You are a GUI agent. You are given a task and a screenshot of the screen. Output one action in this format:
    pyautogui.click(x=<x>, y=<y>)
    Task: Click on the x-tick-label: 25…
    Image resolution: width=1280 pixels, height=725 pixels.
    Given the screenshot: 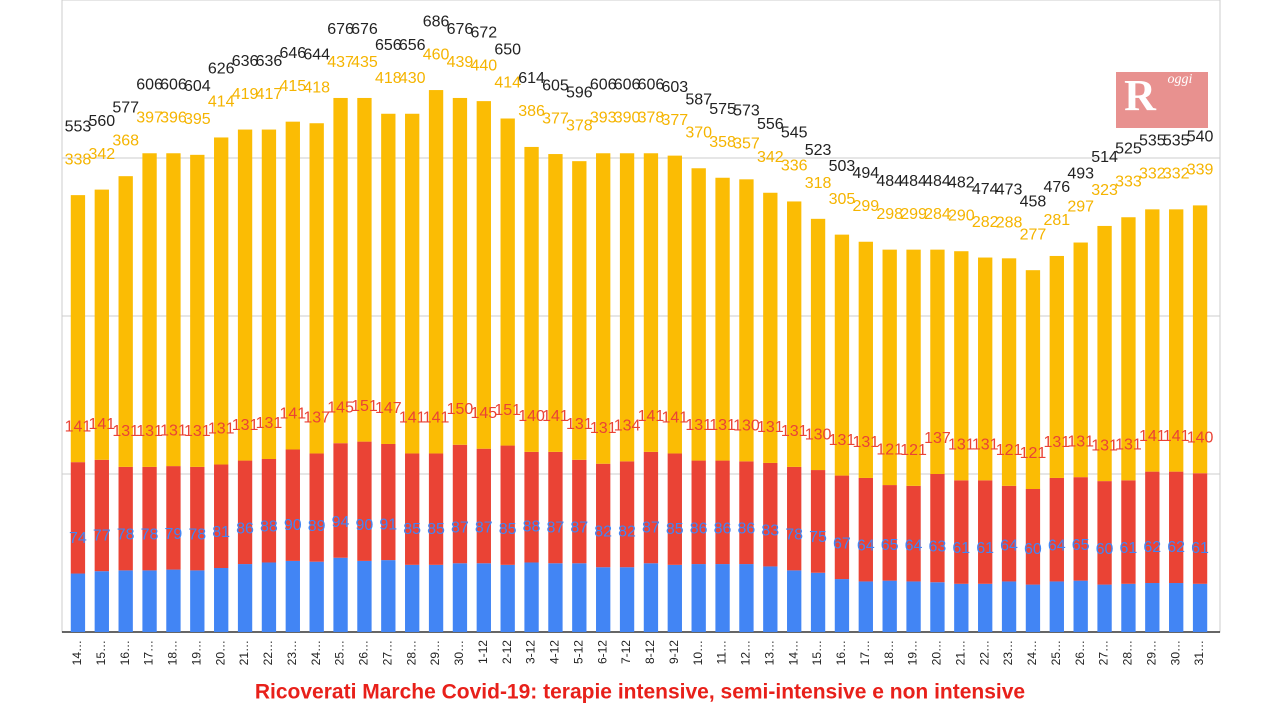 What is the action you would take?
    pyautogui.click(x=1056, y=652)
    